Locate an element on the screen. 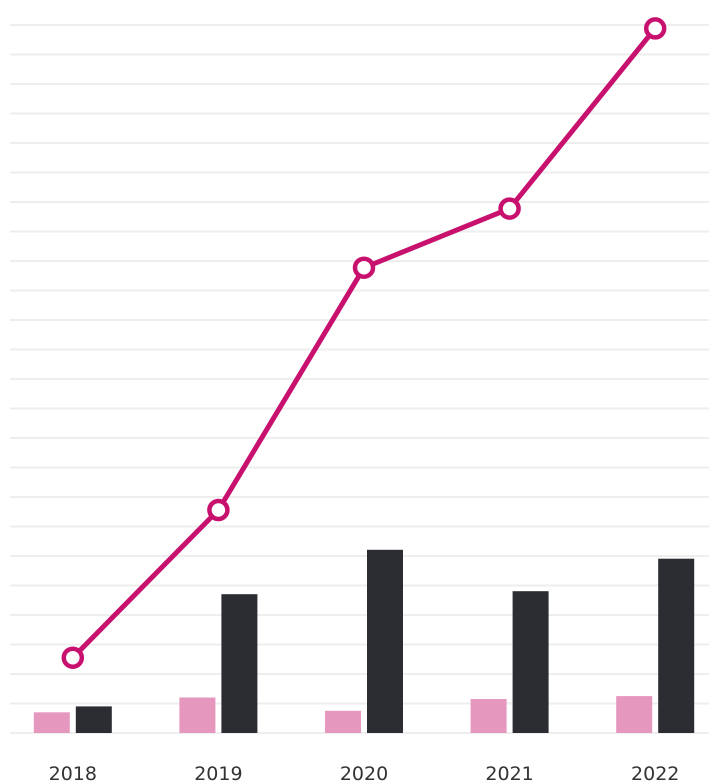 The image size is (709, 783). bar-s2-2020 is located at coordinates (385, 641).